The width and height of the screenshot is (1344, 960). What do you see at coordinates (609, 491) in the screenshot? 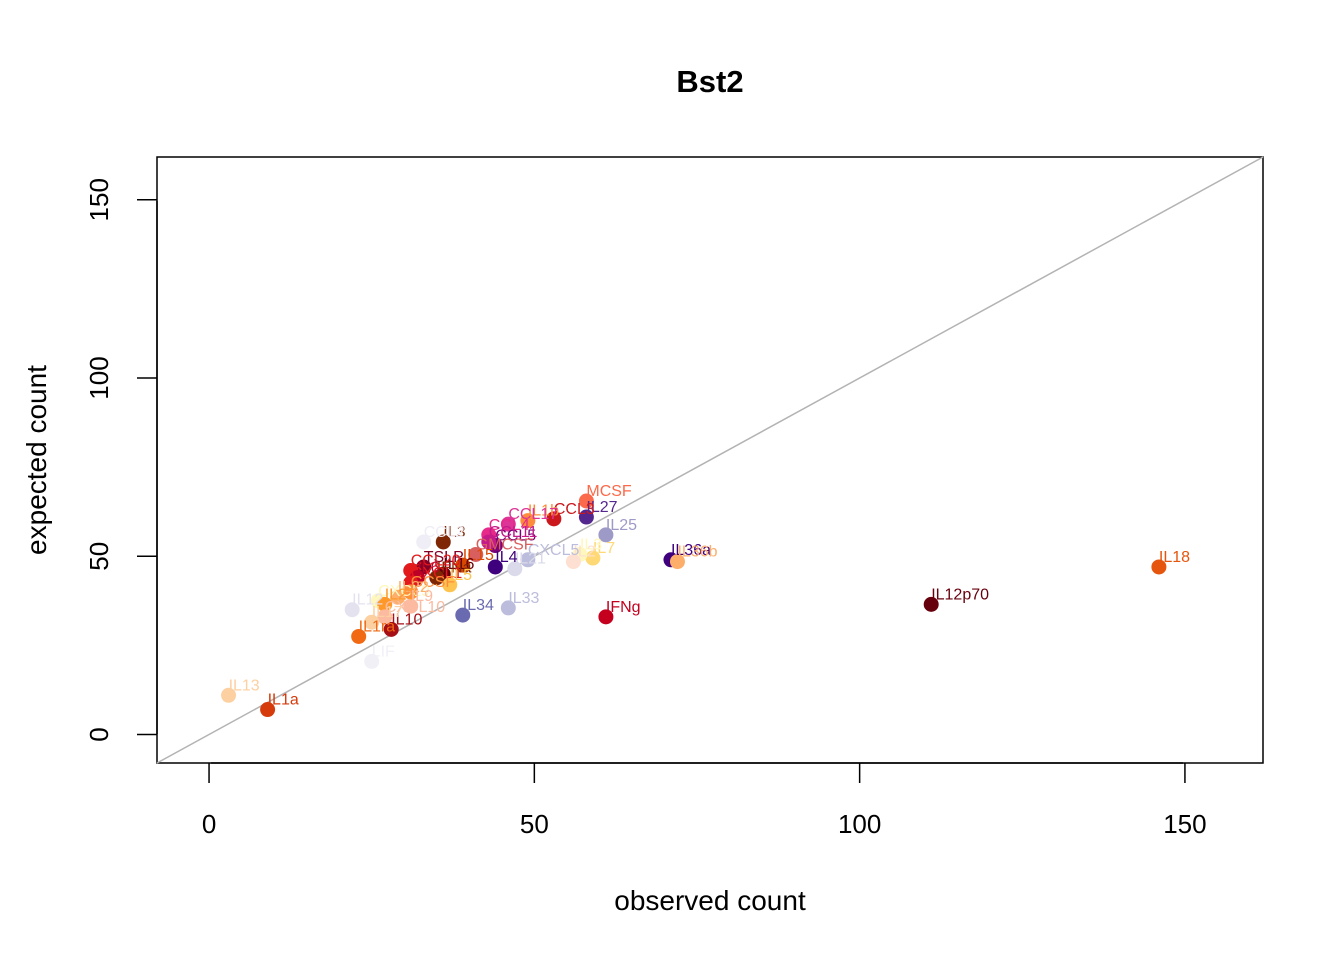
I see `data-point-label: MCSF` at bounding box center [609, 491].